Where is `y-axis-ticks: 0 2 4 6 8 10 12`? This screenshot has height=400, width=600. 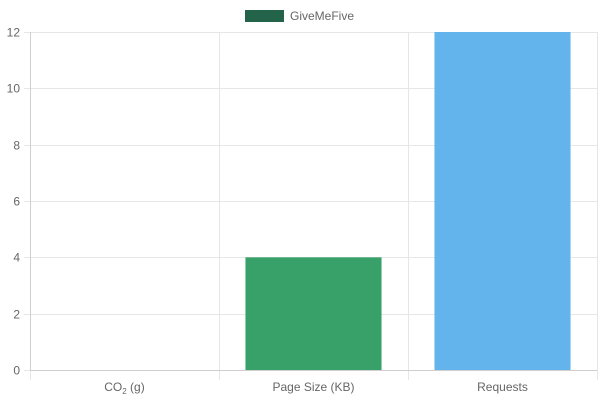 y-axis-ticks: 0 2 4 6 8 10 12 is located at coordinates (14, 202).